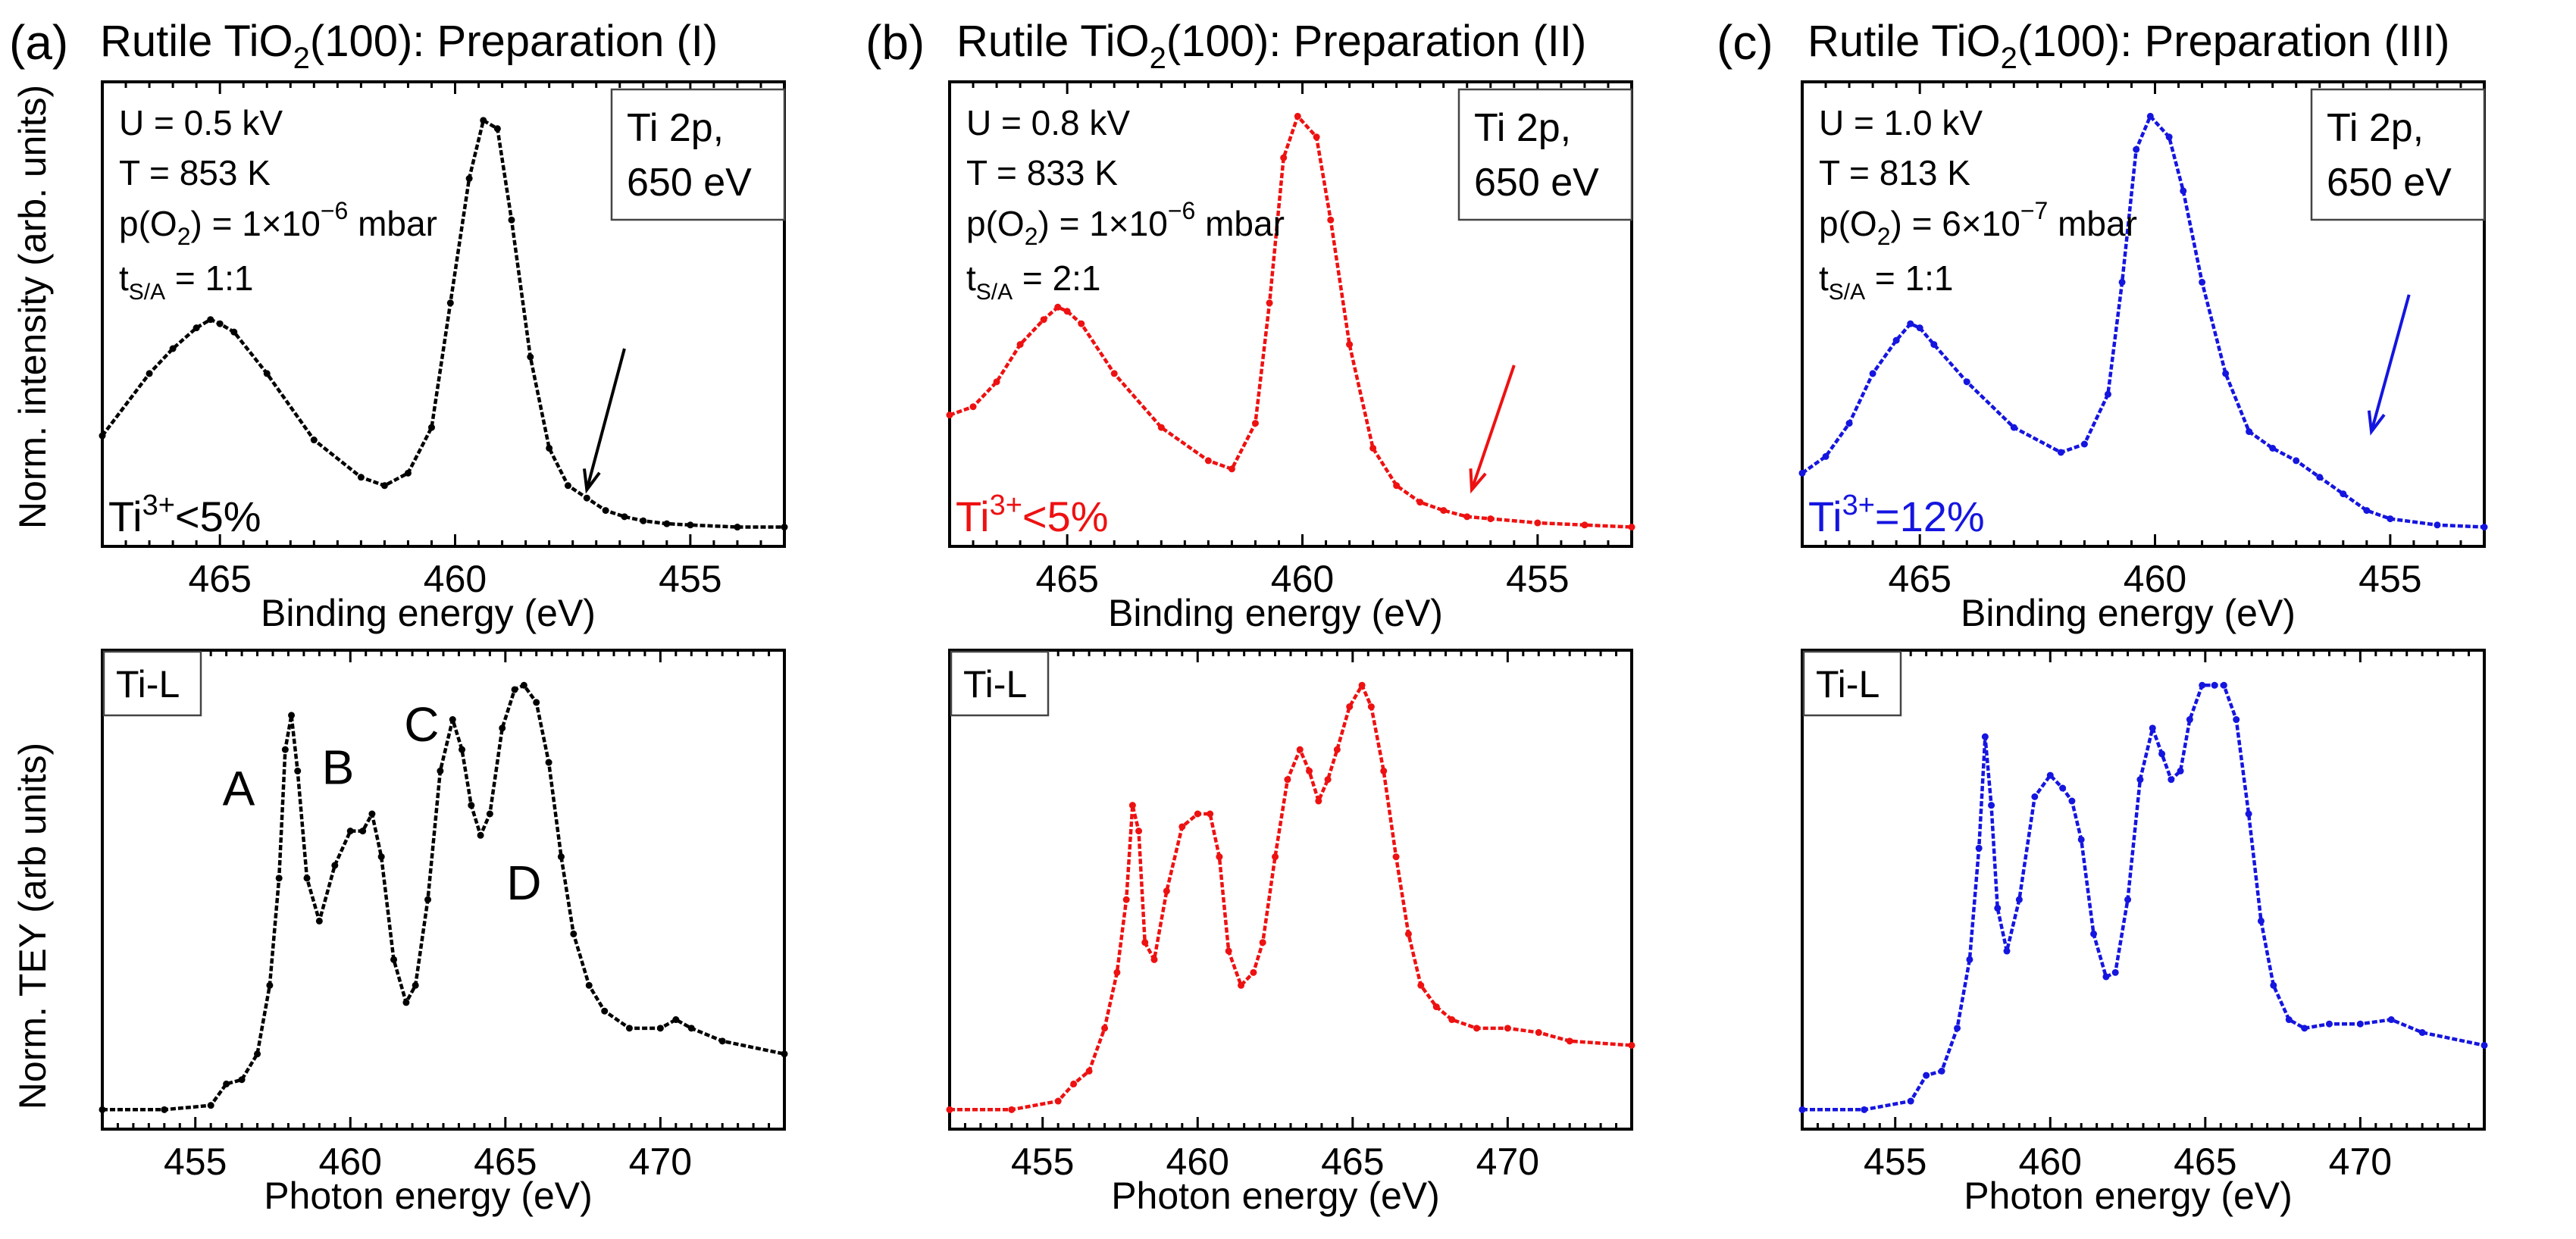 The width and height of the screenshot is (2576, 1239). Describe the element at coordinates (1102, 223) in the screenshot. I see `pressure-value: ) = 1×10` at that location.